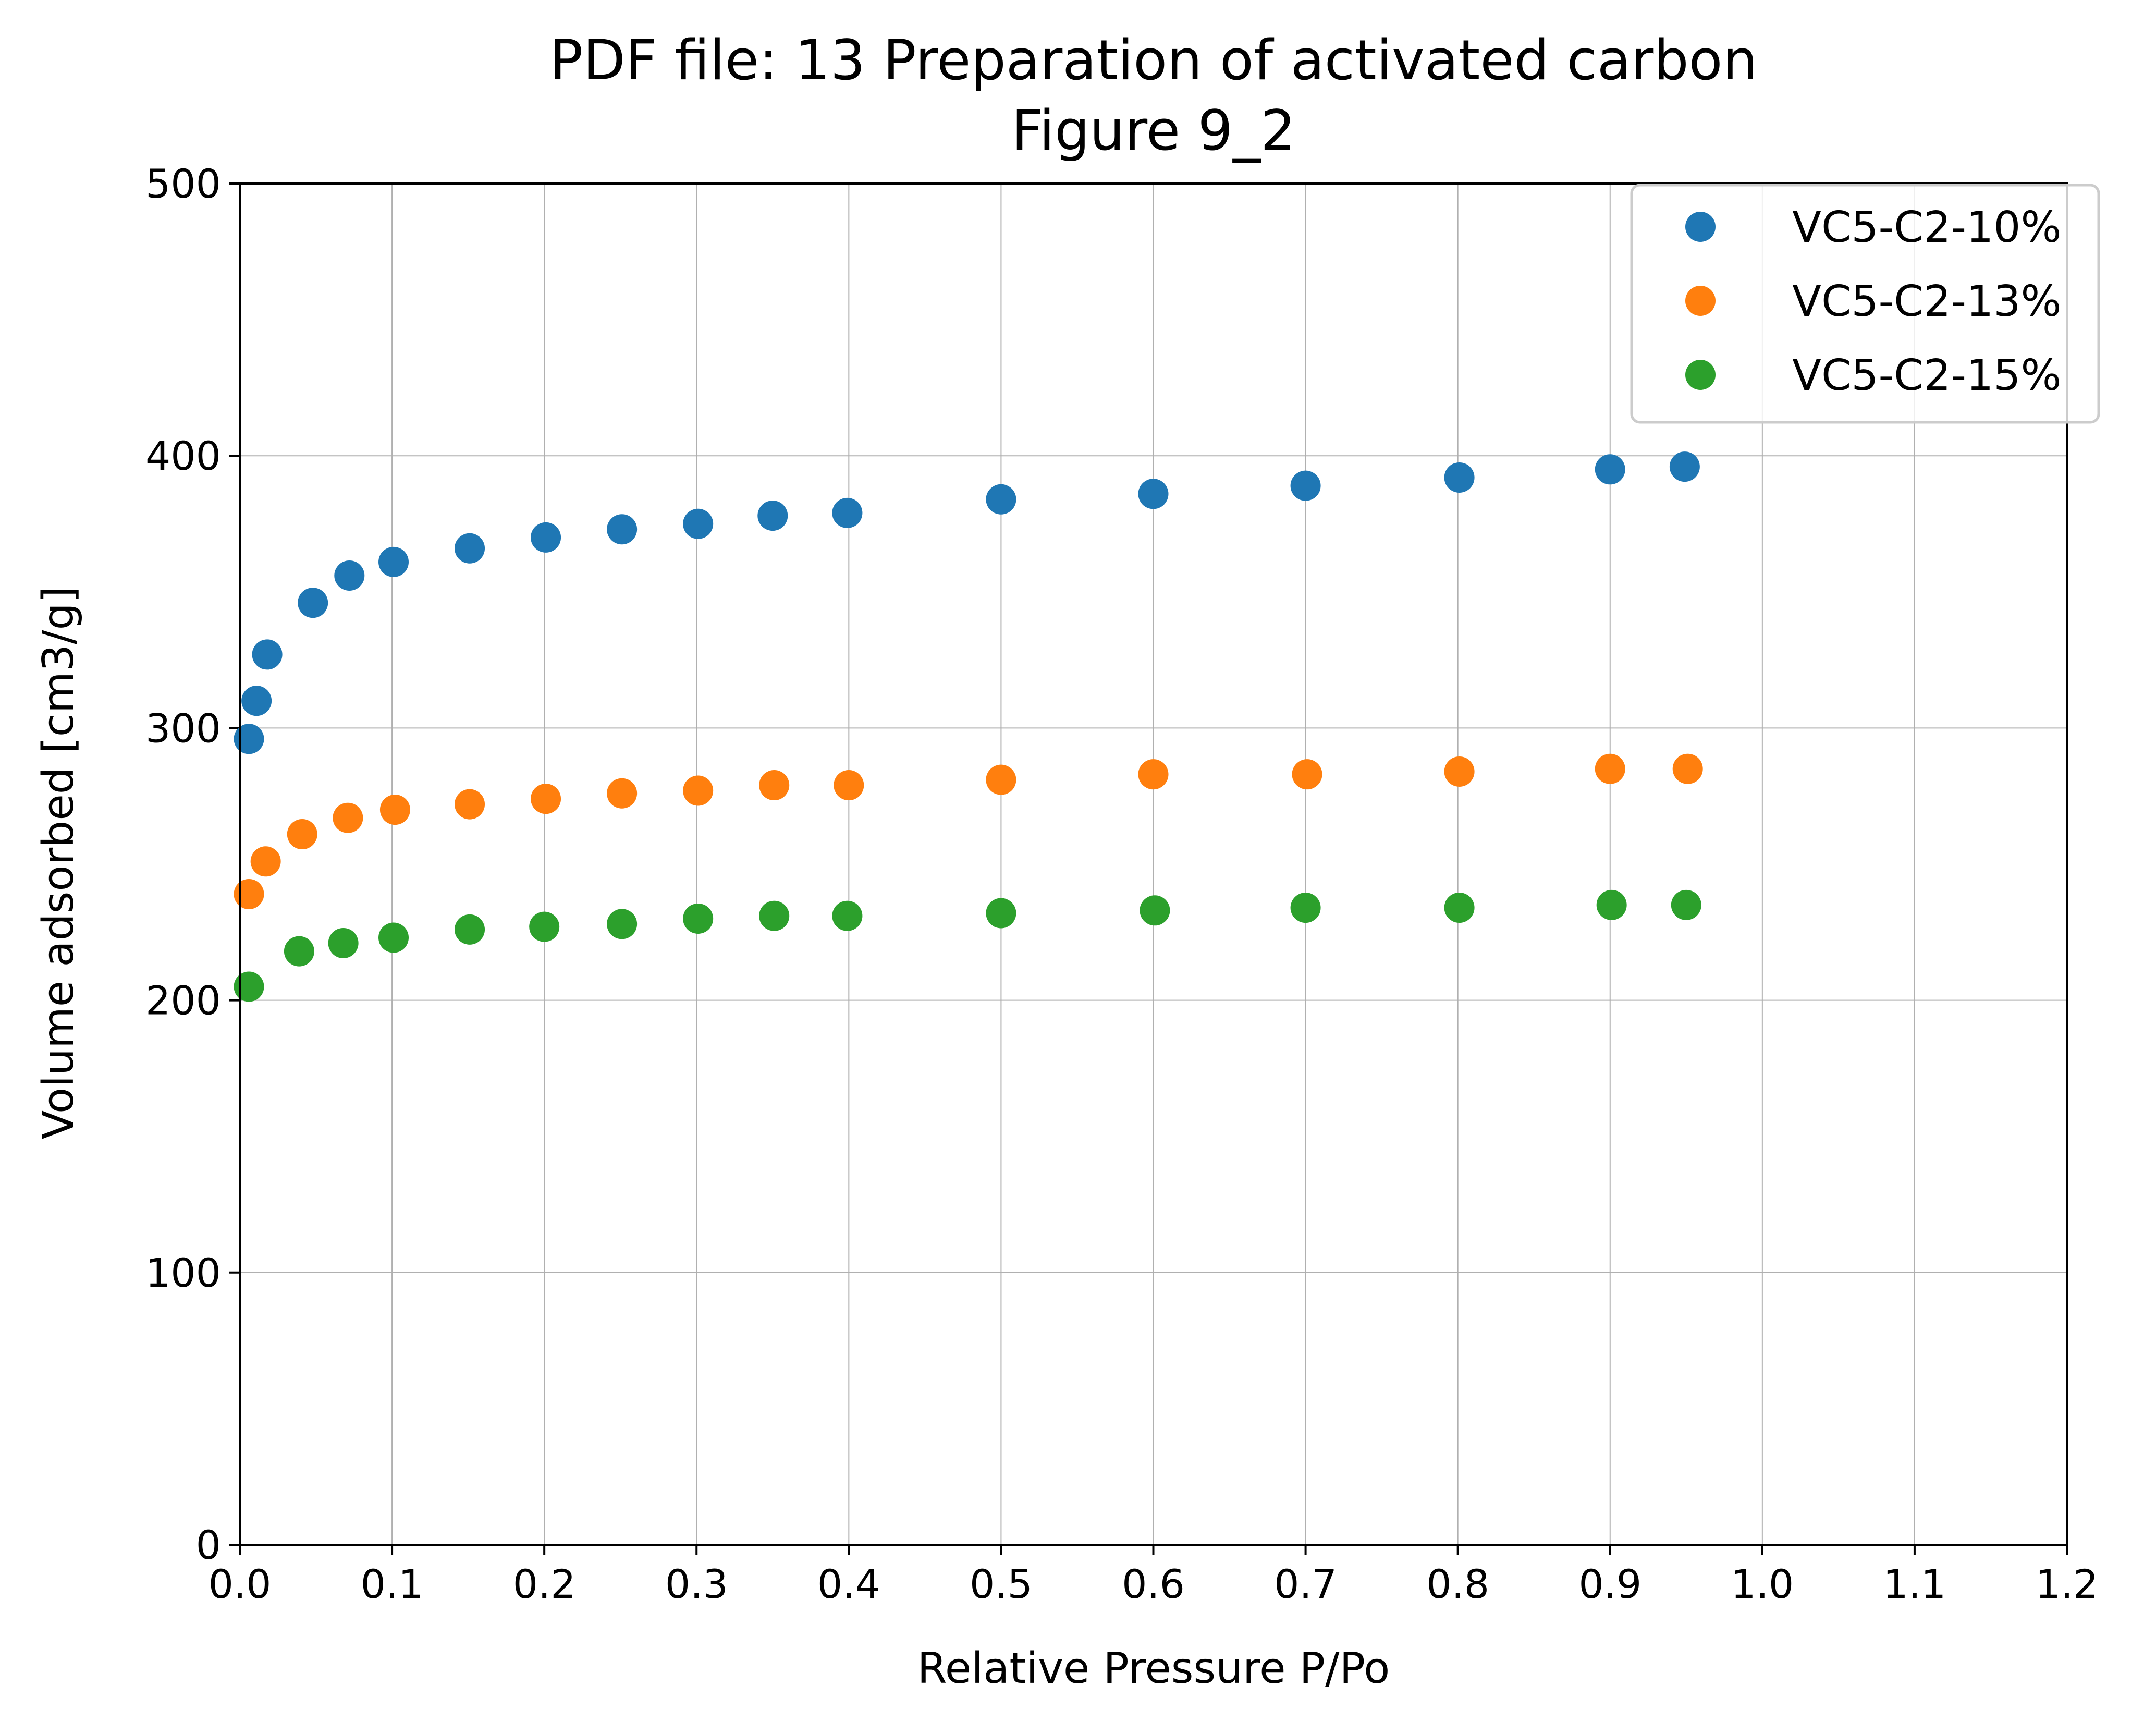  Describe the element at coordinates (1926, 228) in the screenshot. I see `legend-label: VC5-C2-10%` at that location.